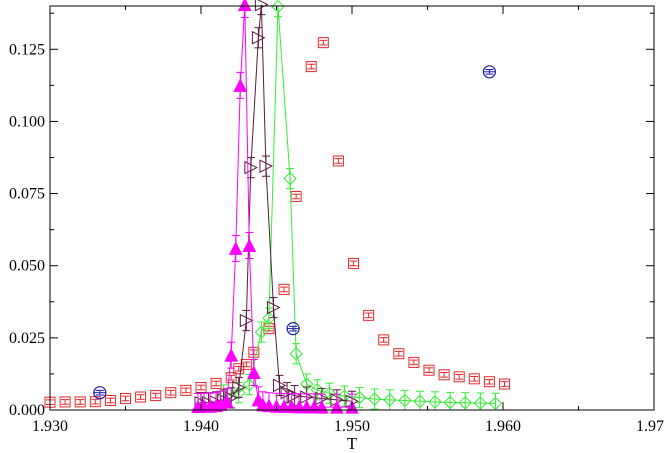  I want to click on x-tick-label: 1.970, so click(650, 426).